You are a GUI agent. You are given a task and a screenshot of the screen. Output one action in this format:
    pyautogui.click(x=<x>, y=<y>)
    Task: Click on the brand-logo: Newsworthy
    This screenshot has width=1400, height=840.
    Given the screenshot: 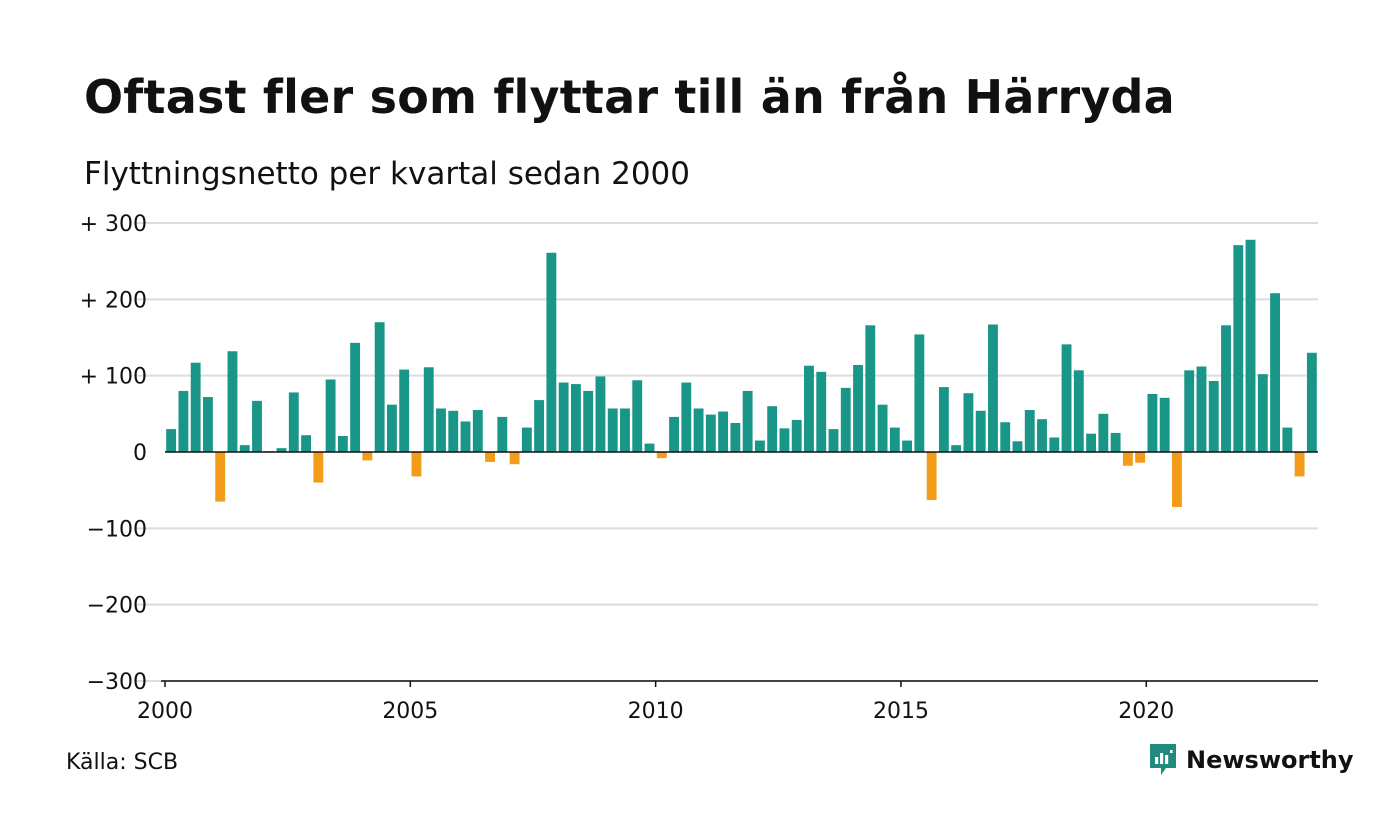 What is the action you would take?
    pyautogui.click(x=1251, y=760)
    